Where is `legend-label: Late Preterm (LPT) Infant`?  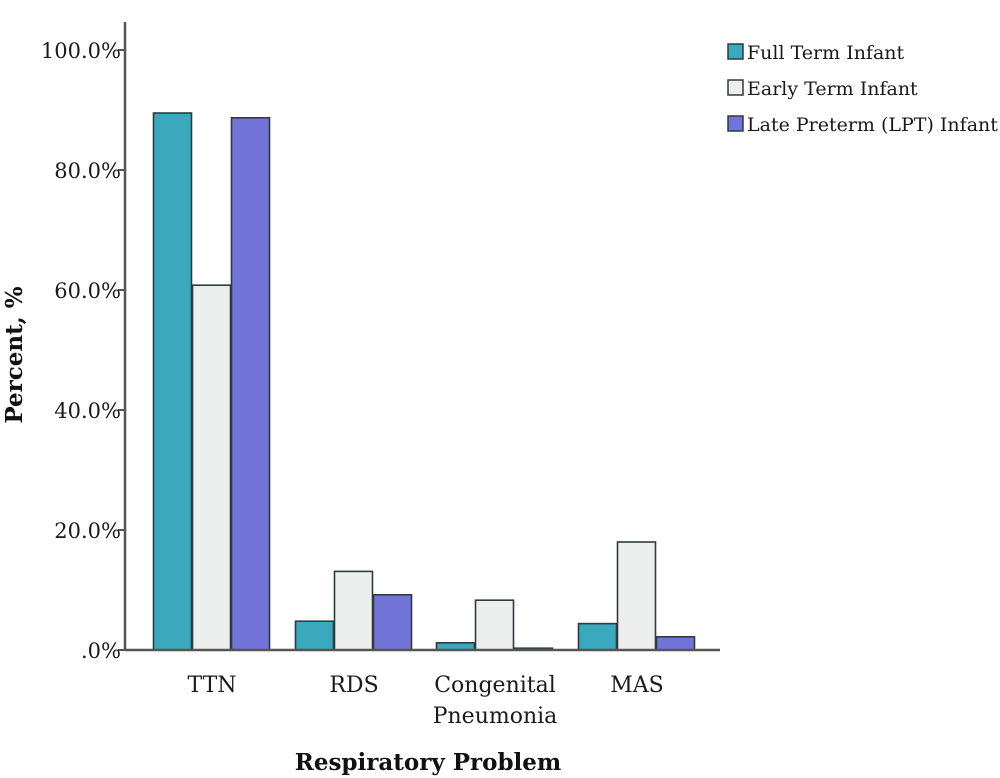
legend-label: Late Preterm (LPT) Infant is located at coordinates (872, 125).